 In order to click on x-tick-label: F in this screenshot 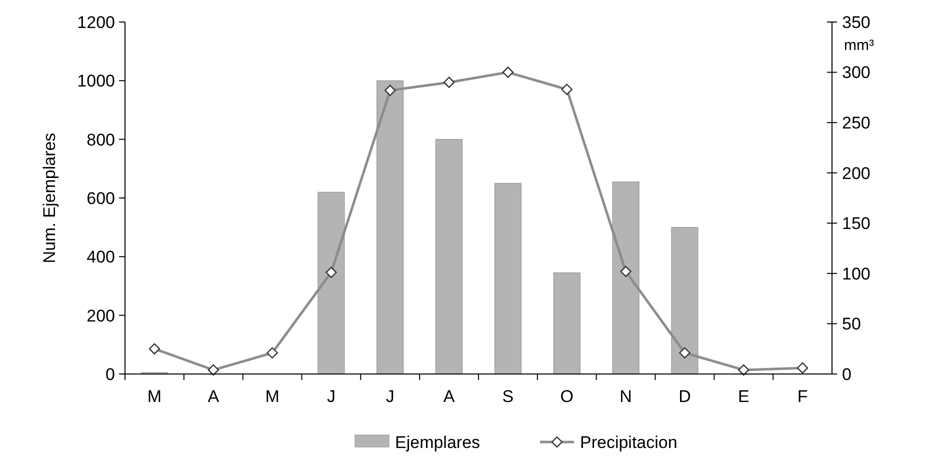, I will do `click(802, 396)`.